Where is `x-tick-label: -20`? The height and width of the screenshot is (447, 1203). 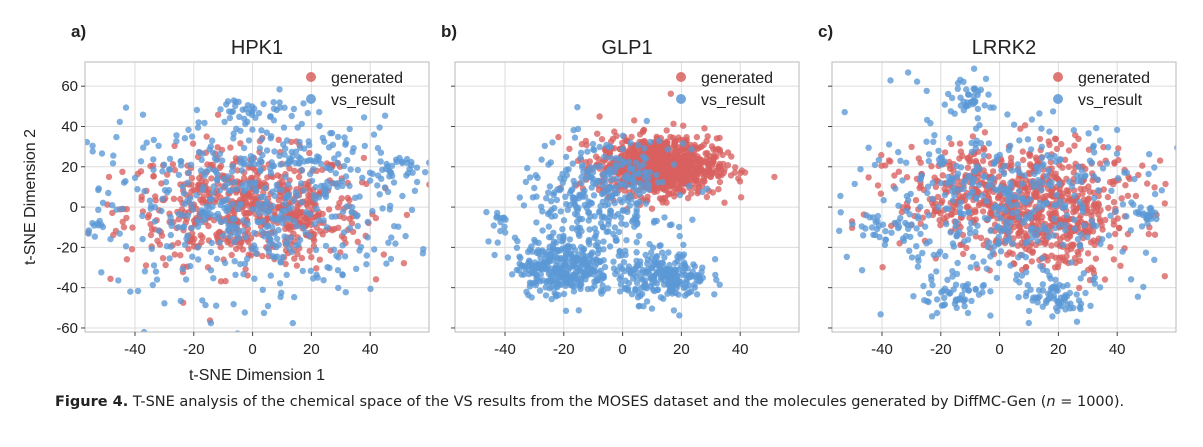
x-tick-label: -20 is located at coordinates (564, 349).